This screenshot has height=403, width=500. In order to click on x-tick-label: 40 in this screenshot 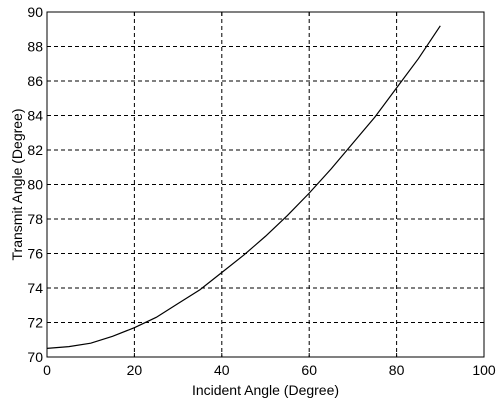, I will do `click(222, 370)`.